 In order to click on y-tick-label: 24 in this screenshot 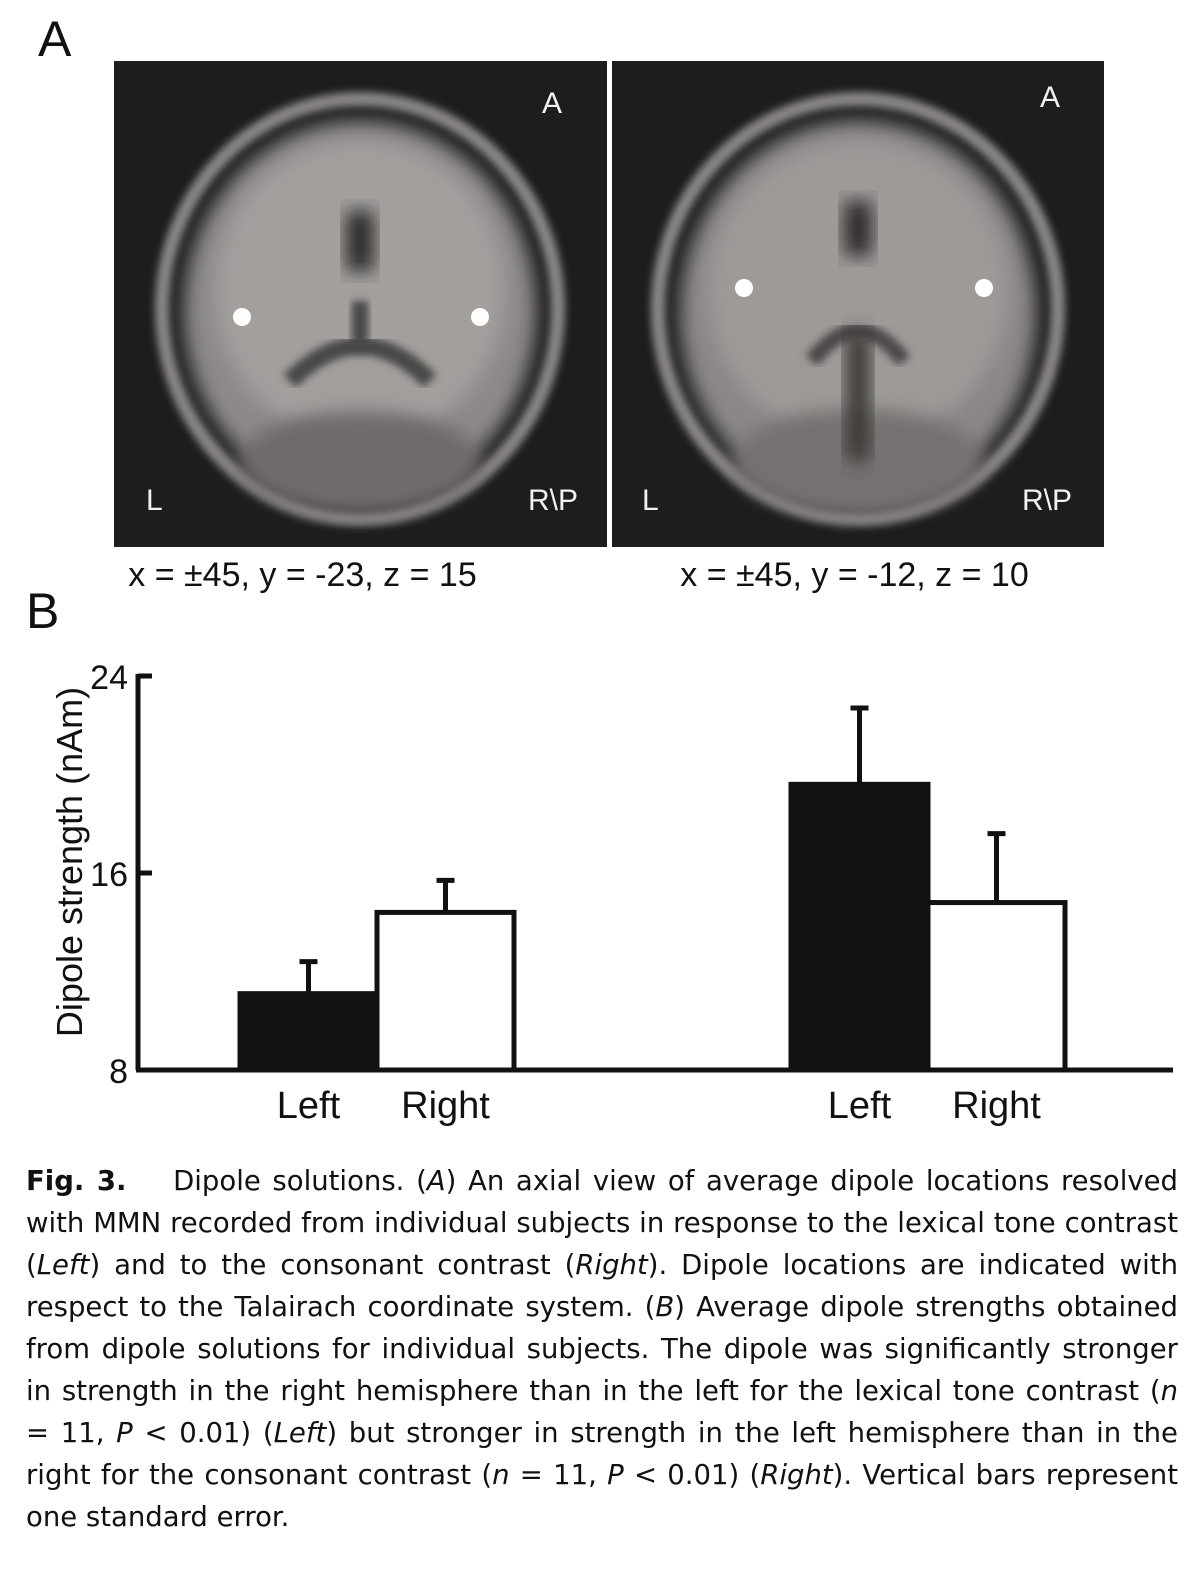, I will do `click(109, 678)`.